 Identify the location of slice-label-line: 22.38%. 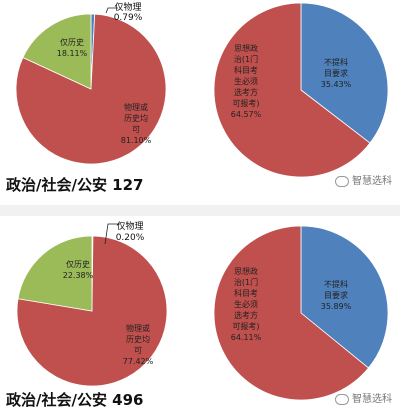
(78, 275).